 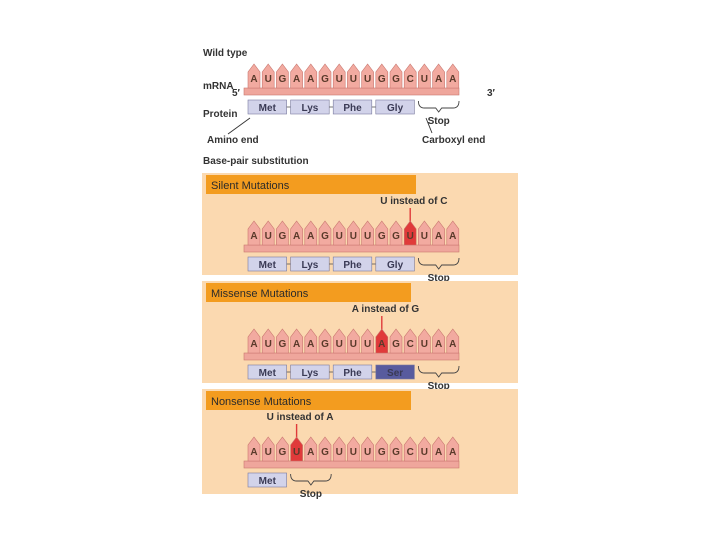 What do you see at coordinates (453, 140) in the screenshot?
I see `carboxyl-end-label: Carboxyl end` at bounding box center [453, 140].